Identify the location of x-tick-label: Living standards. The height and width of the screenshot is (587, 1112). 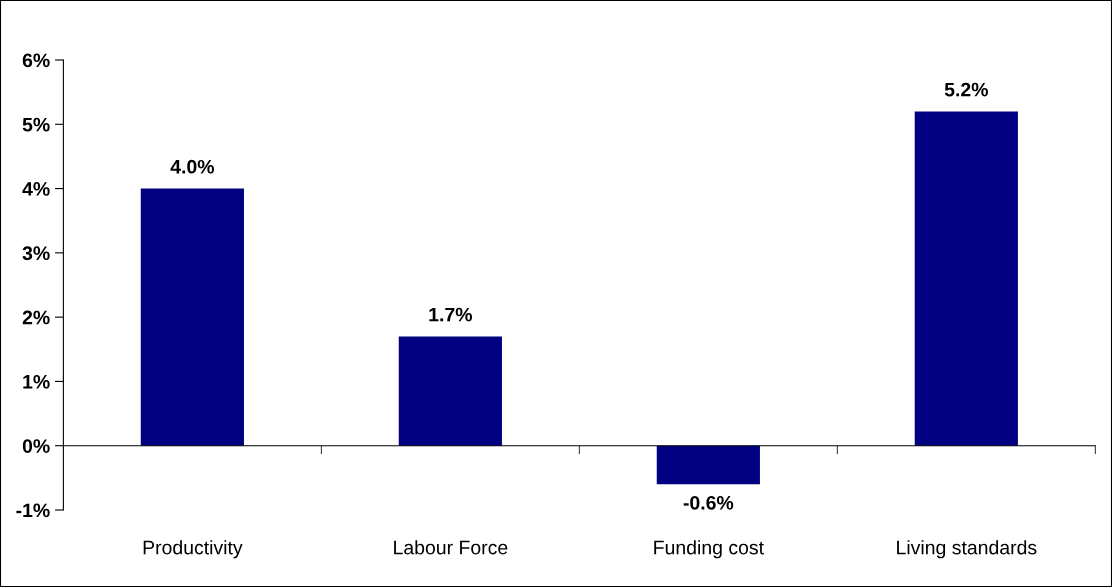
(967, 549).